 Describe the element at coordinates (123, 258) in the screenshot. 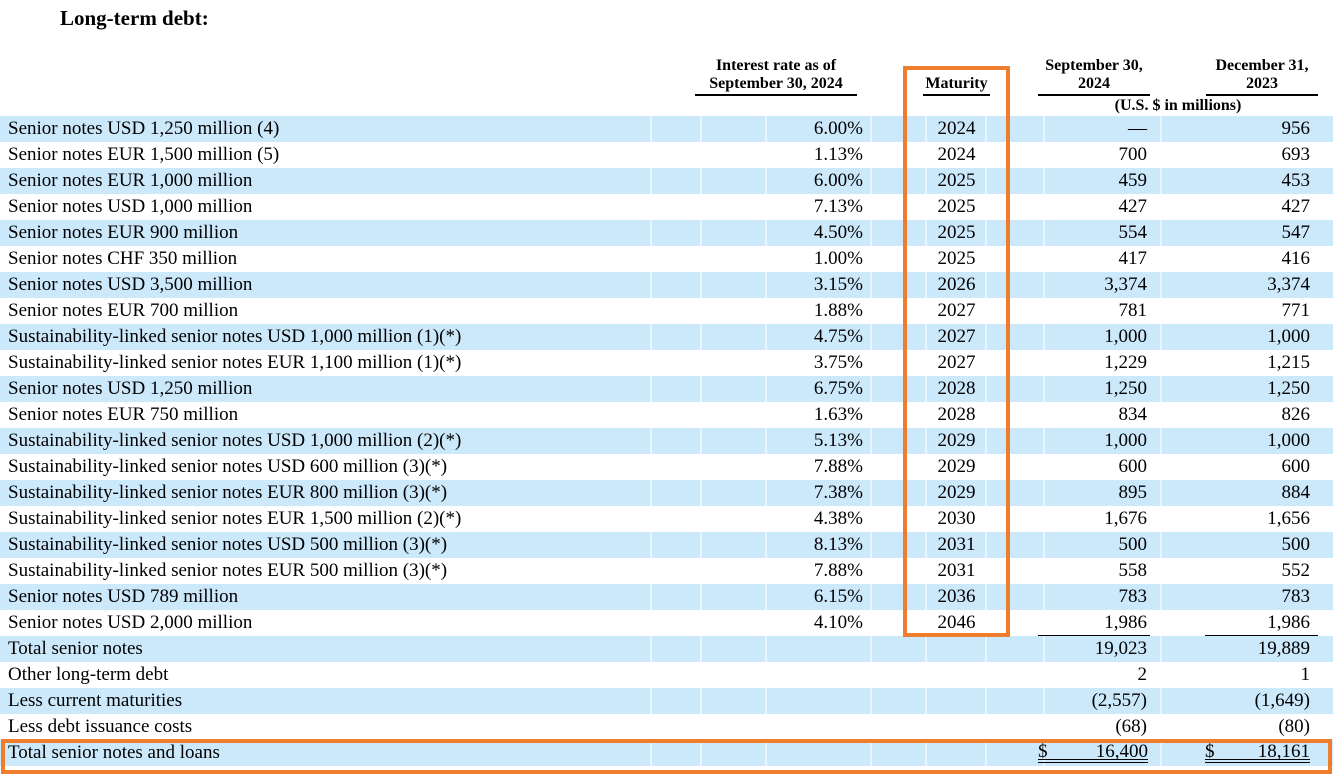

I see `debt-row-label: Senior notes CHF 350 million` at that location.